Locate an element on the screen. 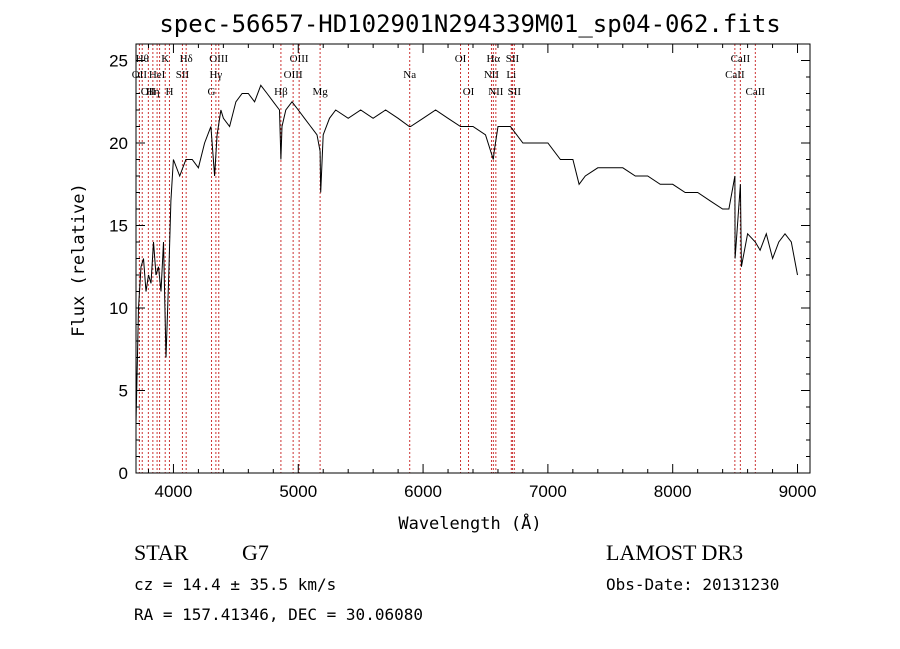 This screenshot has height=649, width=900. y-tick-label: 20 is located at coordinates (118, 143).